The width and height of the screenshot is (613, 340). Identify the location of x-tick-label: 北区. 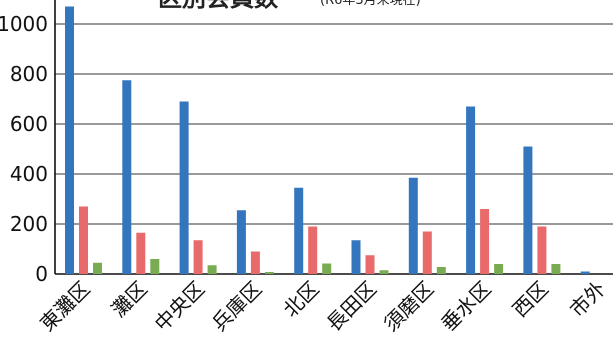
(300, 299).